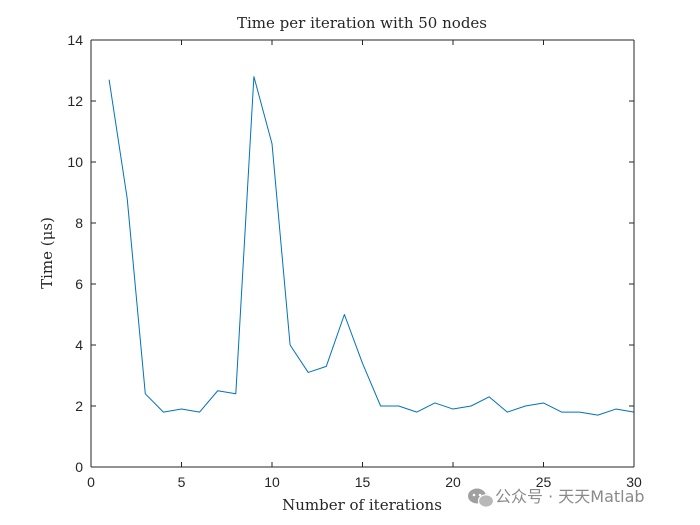 This screenshot has width=700, height=525. What do you see at coordinates (363, 482) in the screenshot?
I see `x-tick-label: 15` at bounding box center [363, 482].